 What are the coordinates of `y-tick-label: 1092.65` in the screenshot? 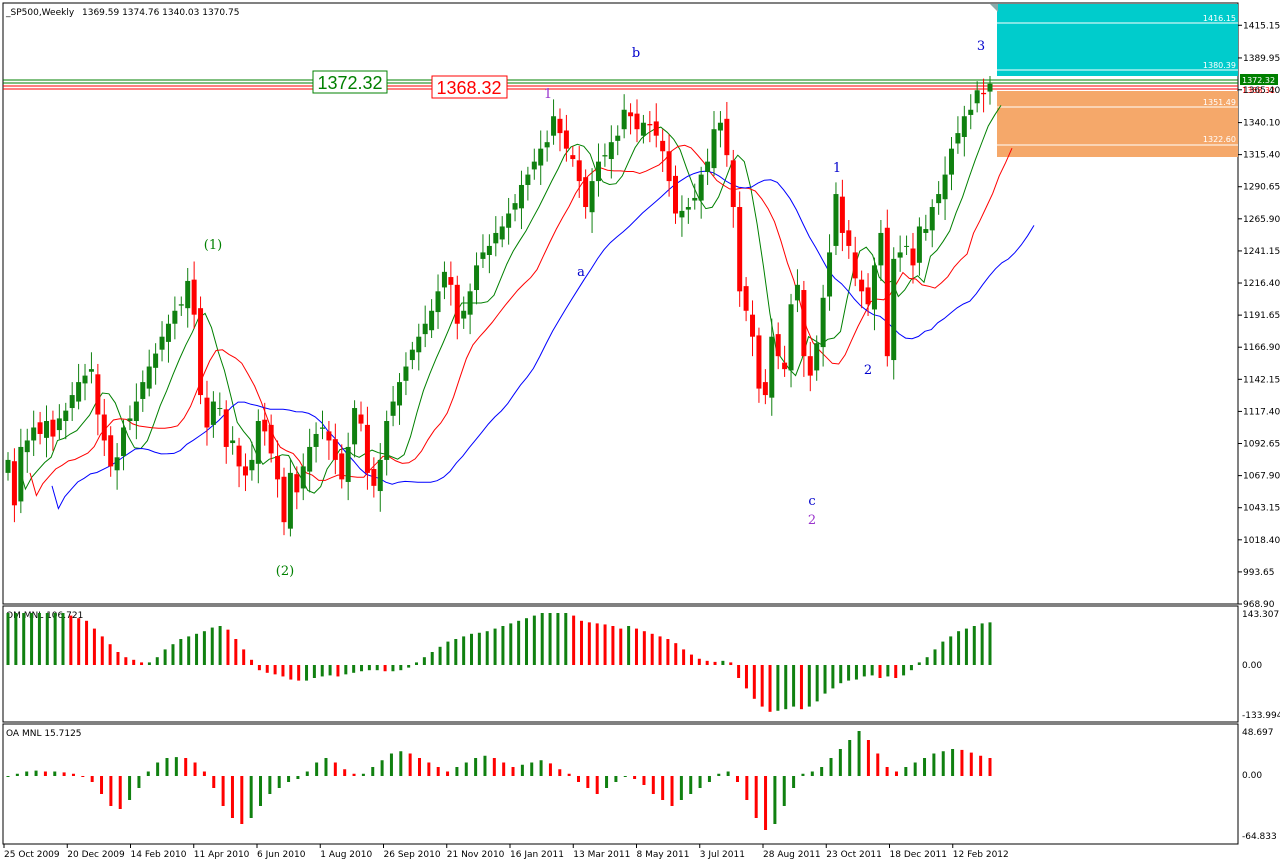 It's located at (1261, 445).